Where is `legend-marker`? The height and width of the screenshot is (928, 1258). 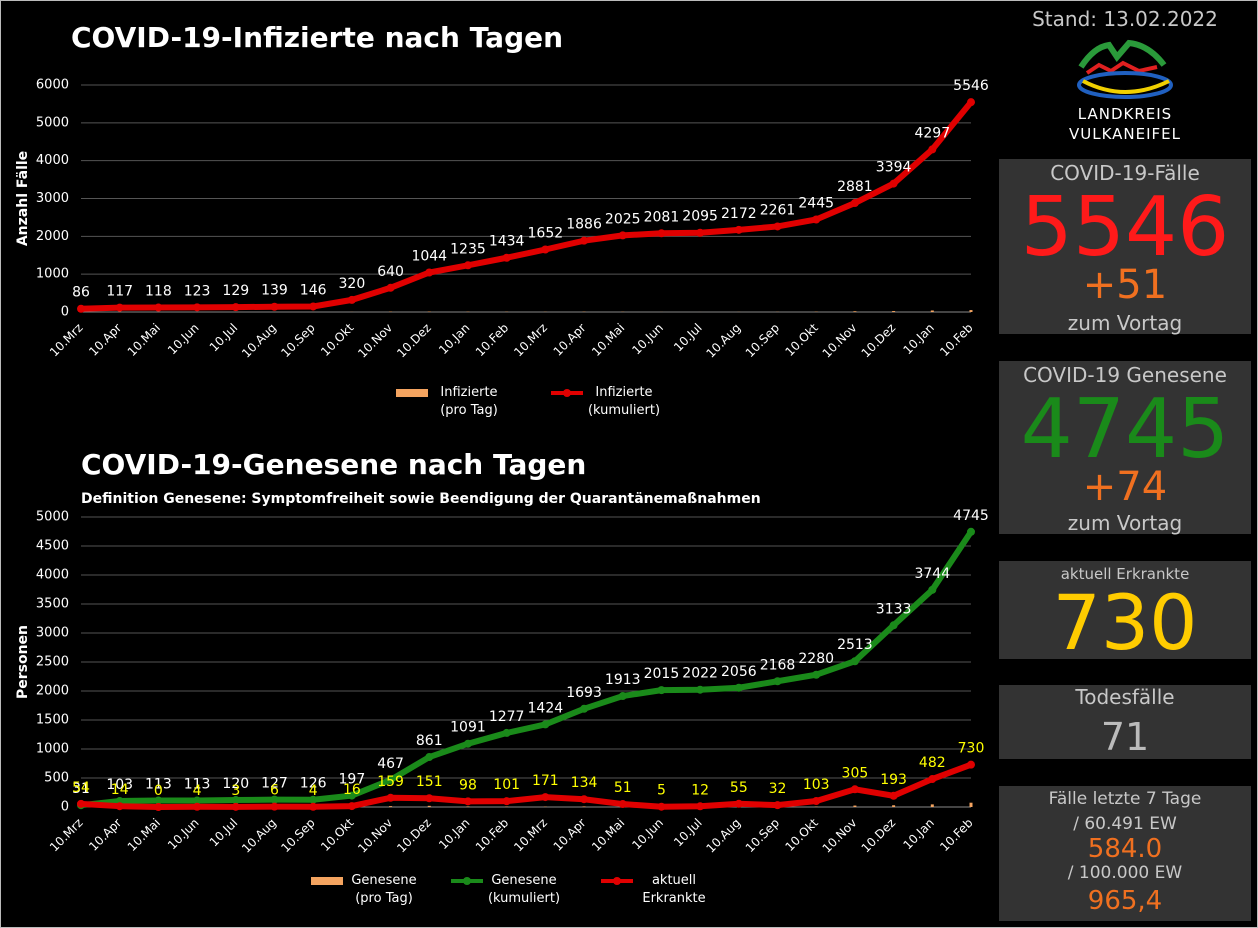
legend-marker is located at coordinates (467, 881).